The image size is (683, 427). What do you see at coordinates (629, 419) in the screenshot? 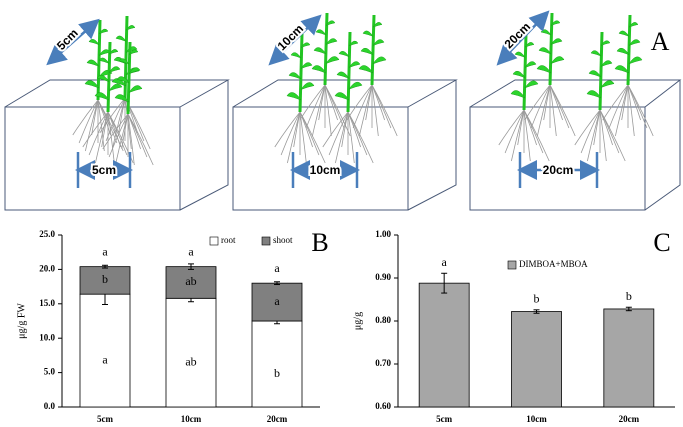
I see `x-tick-label: 20cm` at bounding box center [629, 419].